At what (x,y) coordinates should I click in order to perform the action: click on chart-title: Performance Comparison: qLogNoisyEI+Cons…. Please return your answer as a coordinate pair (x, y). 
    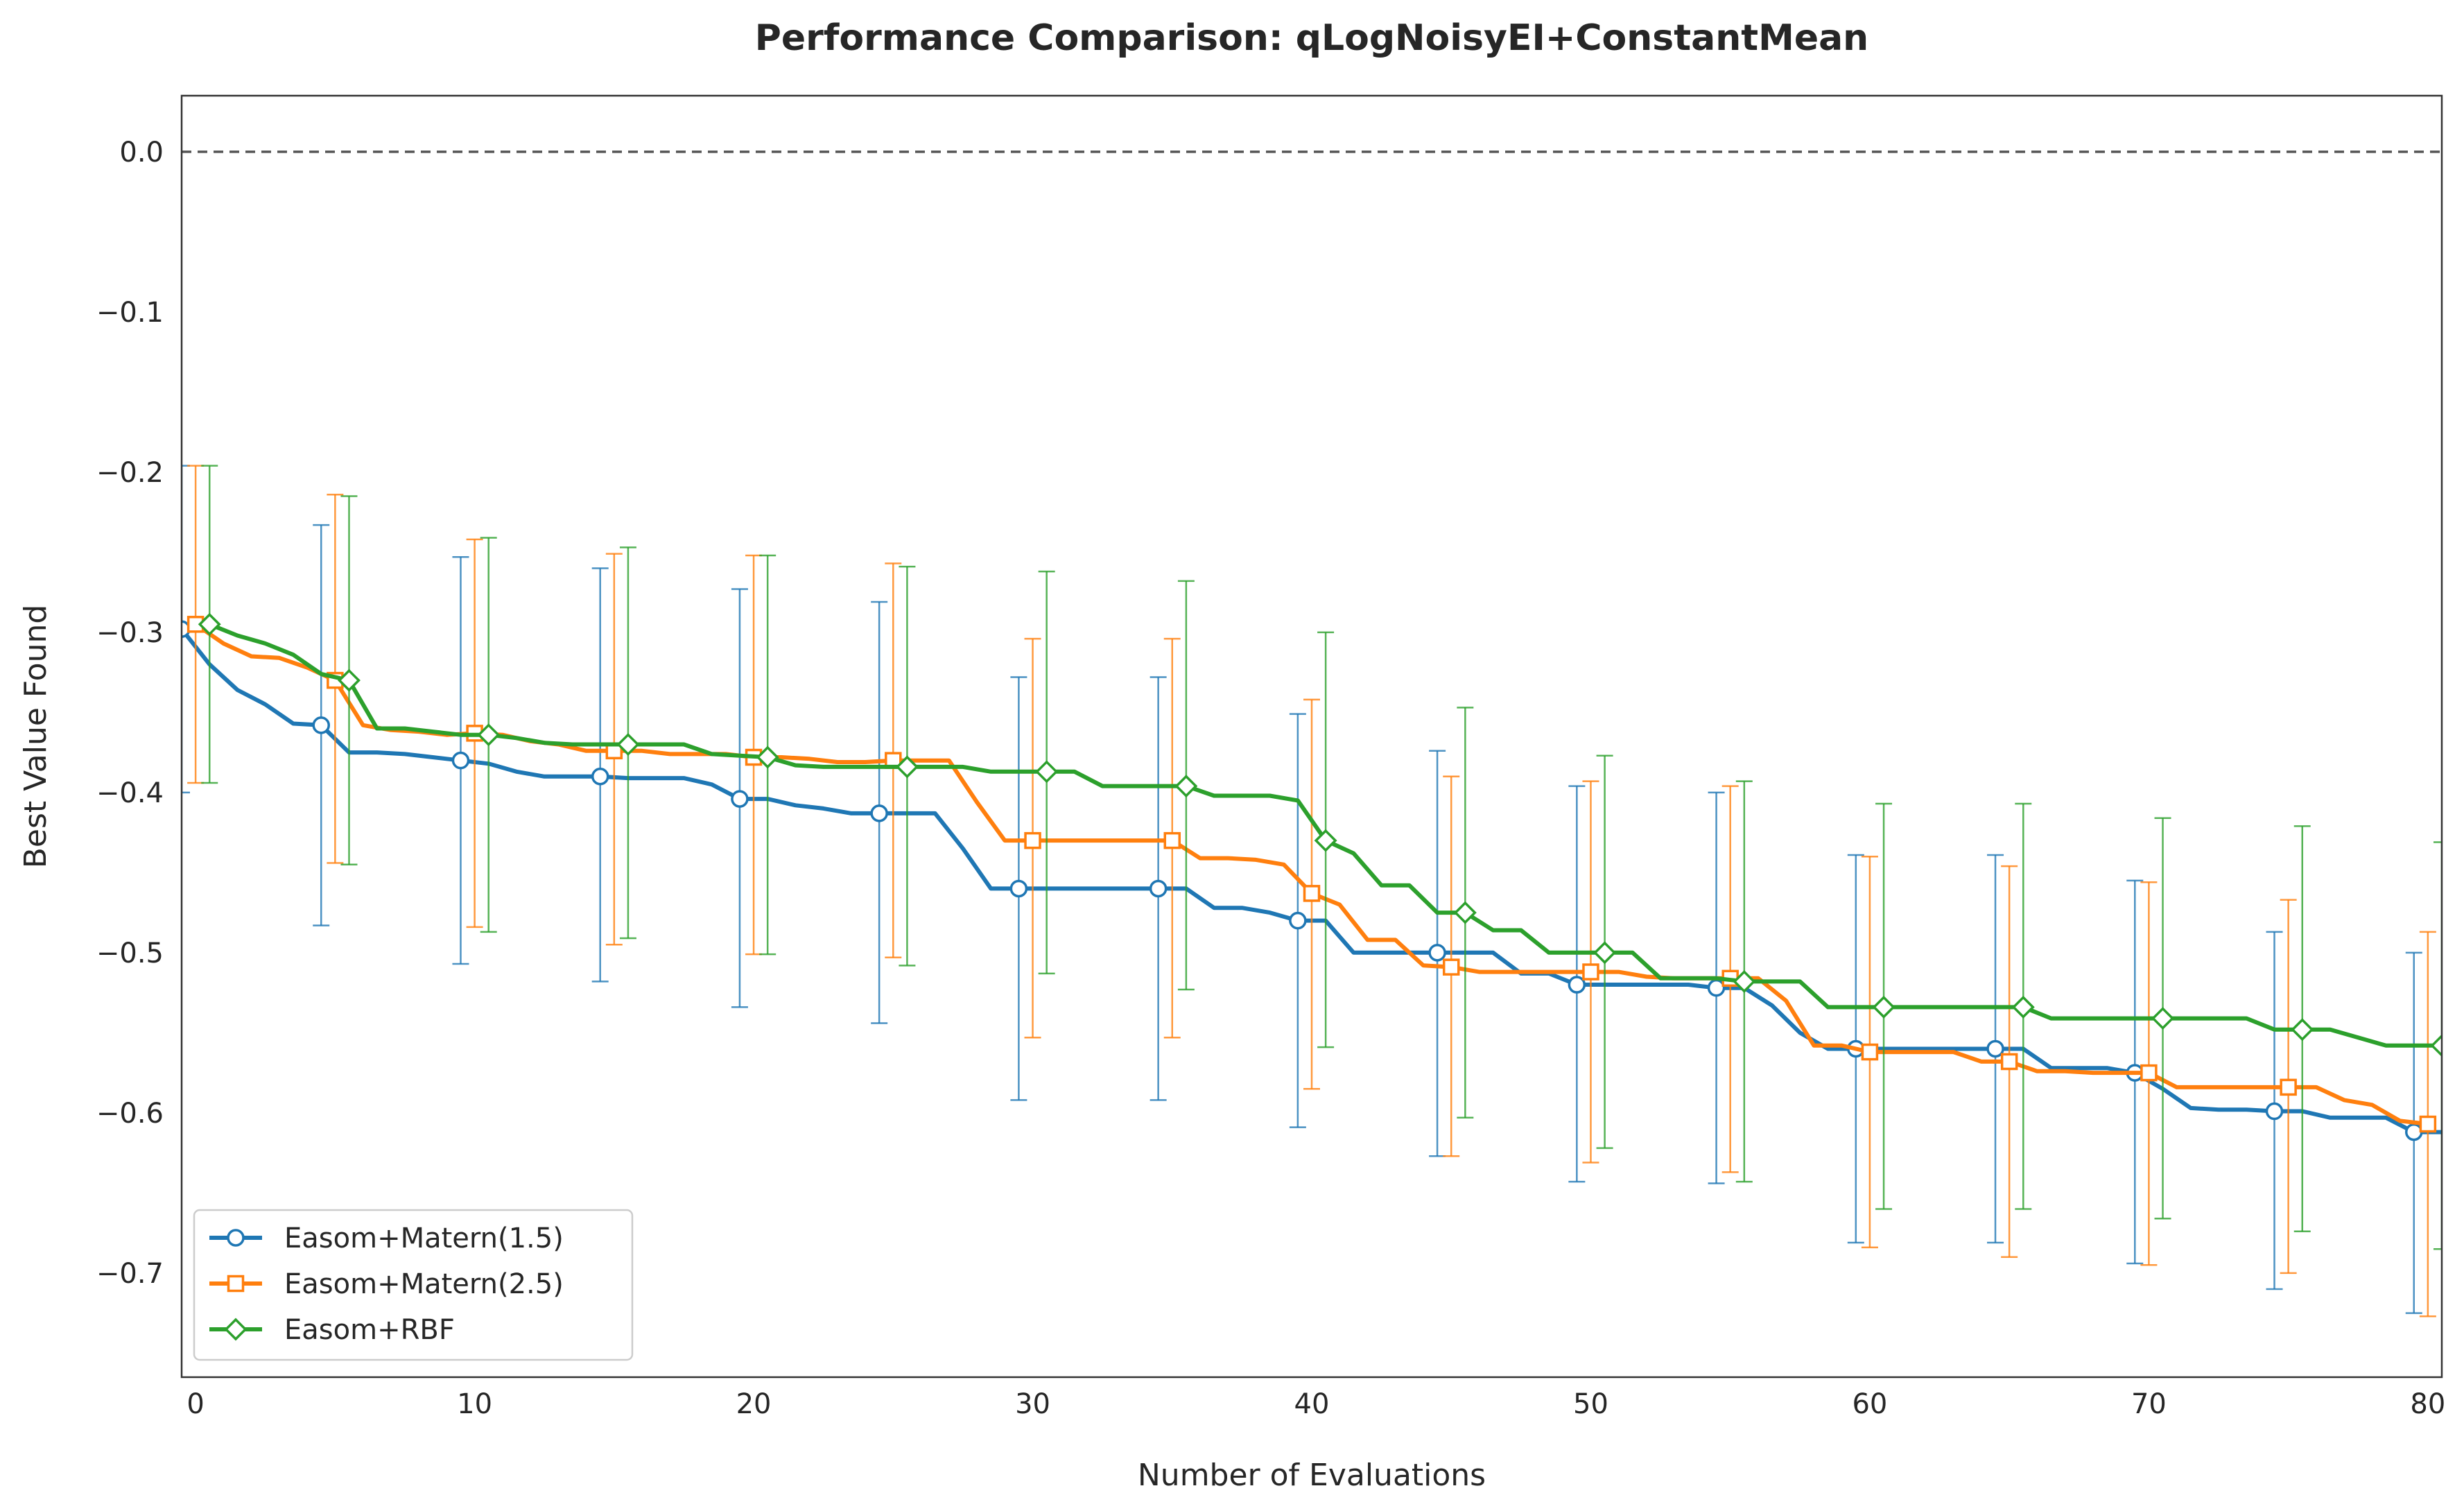
    Looking at the image, I should click on (1311, 38).